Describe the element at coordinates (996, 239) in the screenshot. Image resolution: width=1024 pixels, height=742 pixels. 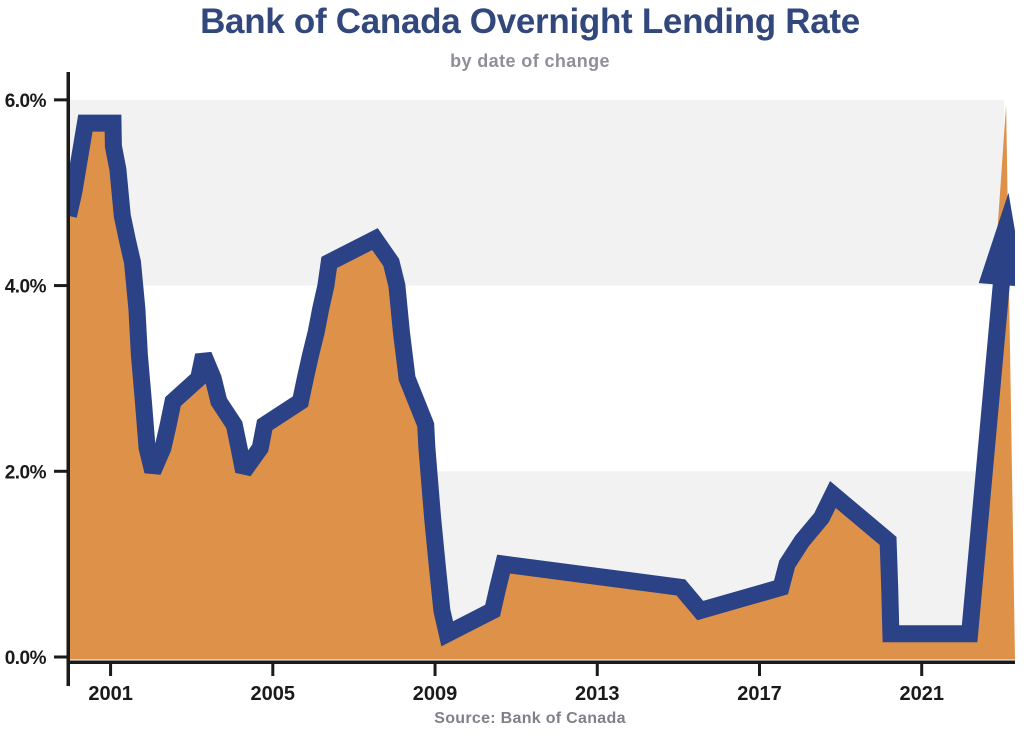
I see `trend-arrow-head` at that location.